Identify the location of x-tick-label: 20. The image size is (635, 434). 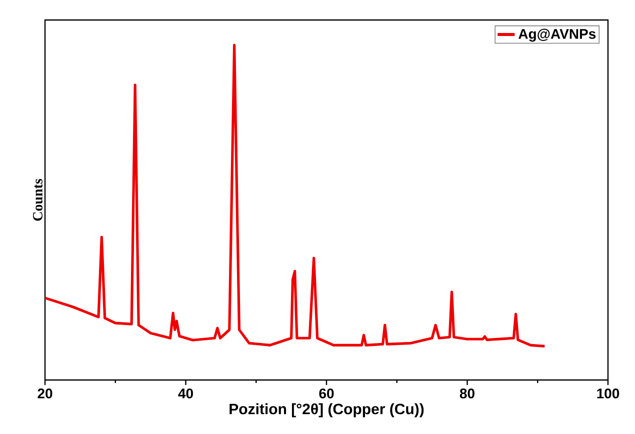
(45, 393).